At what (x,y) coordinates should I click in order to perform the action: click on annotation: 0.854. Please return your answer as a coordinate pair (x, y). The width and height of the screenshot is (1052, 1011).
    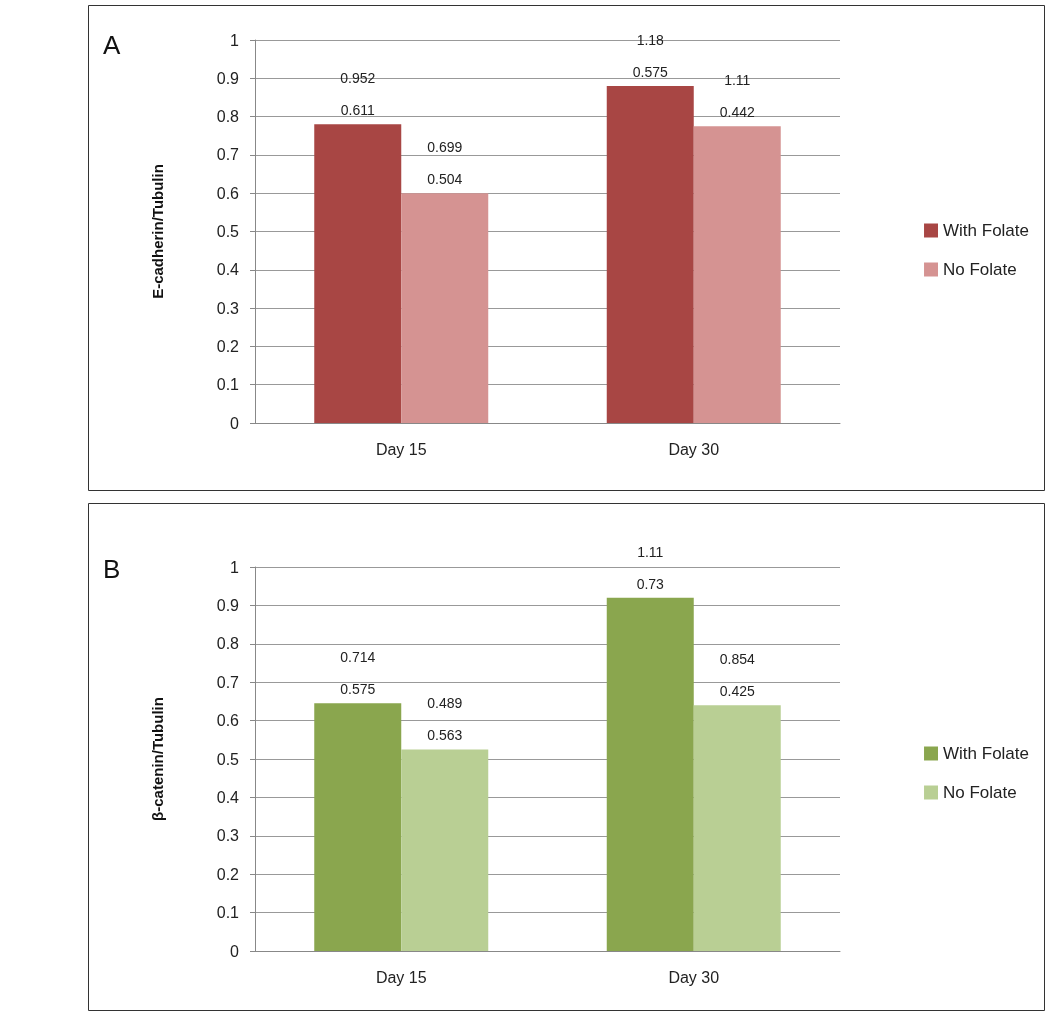
    Looking at the image, I should click on (737, 659).